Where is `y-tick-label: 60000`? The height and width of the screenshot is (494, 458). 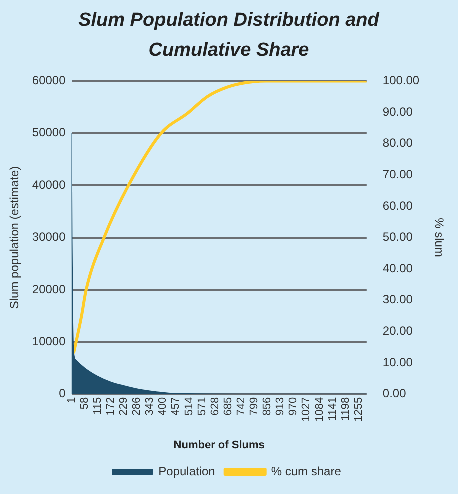
y-tick-label: 60000 is located at coordinates (49, 81).